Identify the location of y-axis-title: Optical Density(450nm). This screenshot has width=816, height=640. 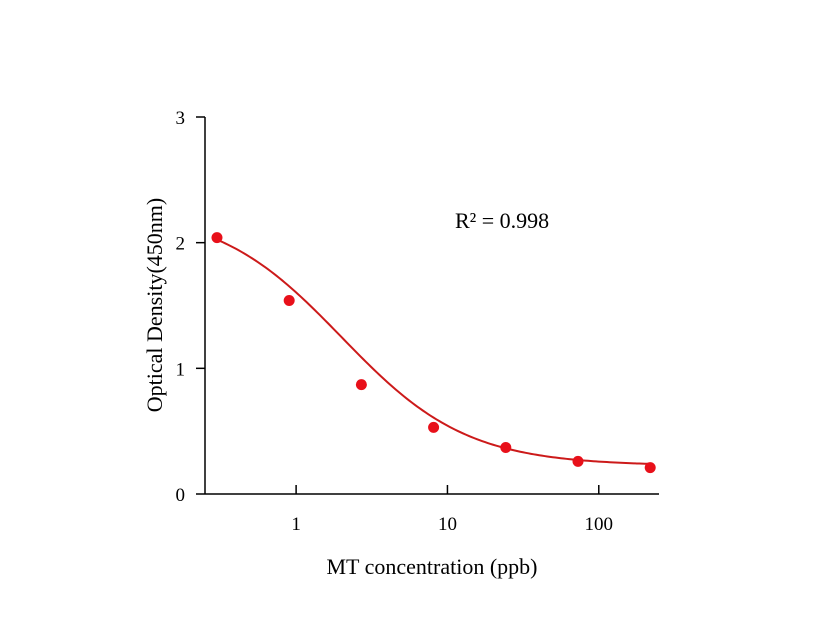
(154, 305).